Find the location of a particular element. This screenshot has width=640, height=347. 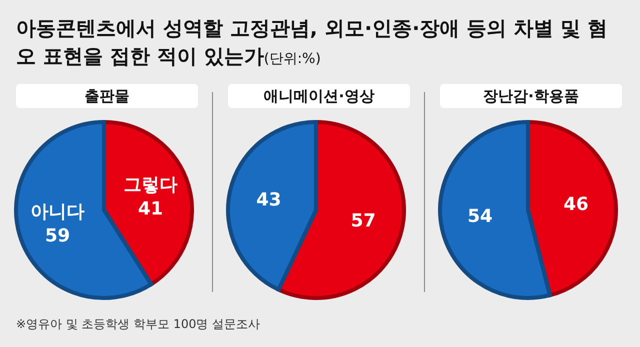

text: ※영유아 및 초등학생 학부모 100명 설문조사 is located at coordinates (138, 324).